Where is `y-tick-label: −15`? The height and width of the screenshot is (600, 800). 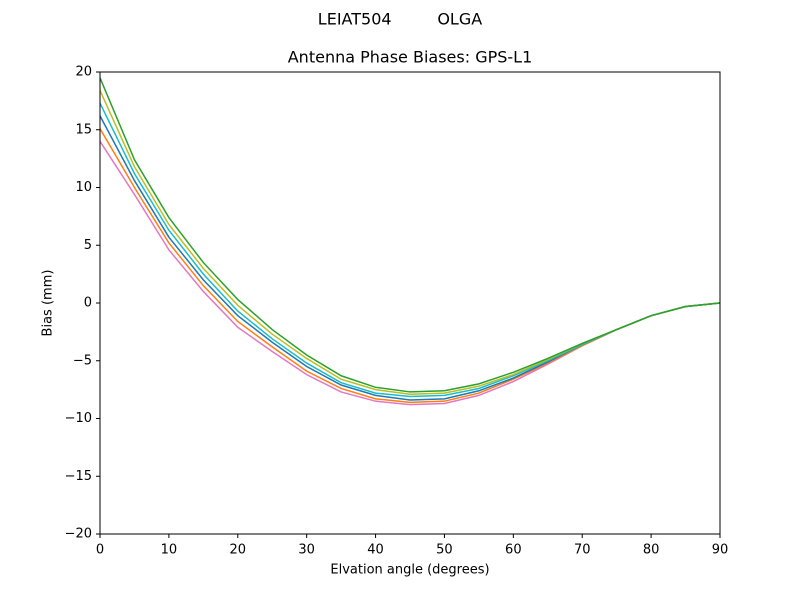 y-tick-label: −15 is located at coordinates (78, 476).